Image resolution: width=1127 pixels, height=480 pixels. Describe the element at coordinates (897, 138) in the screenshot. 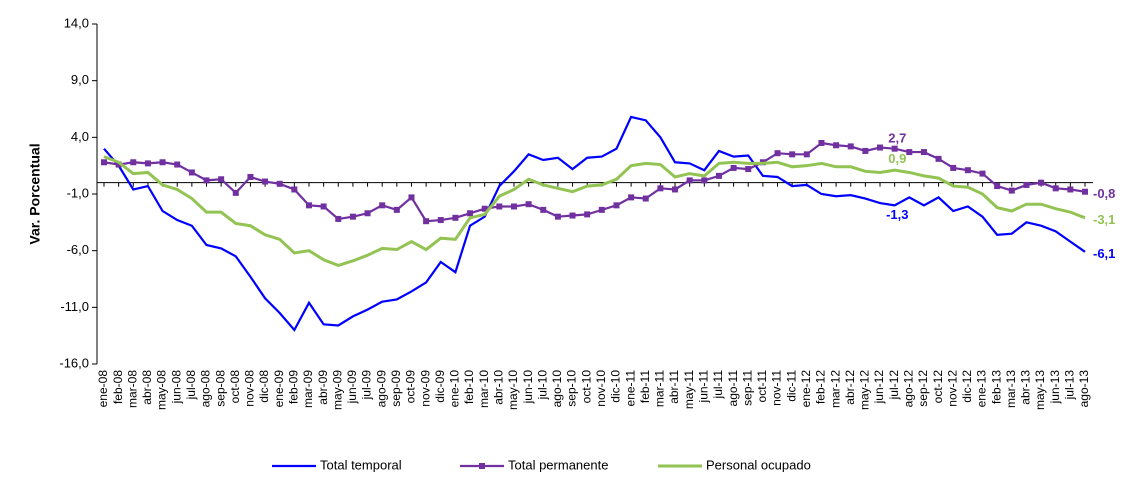

I see `value-label: 2,7` at that location.